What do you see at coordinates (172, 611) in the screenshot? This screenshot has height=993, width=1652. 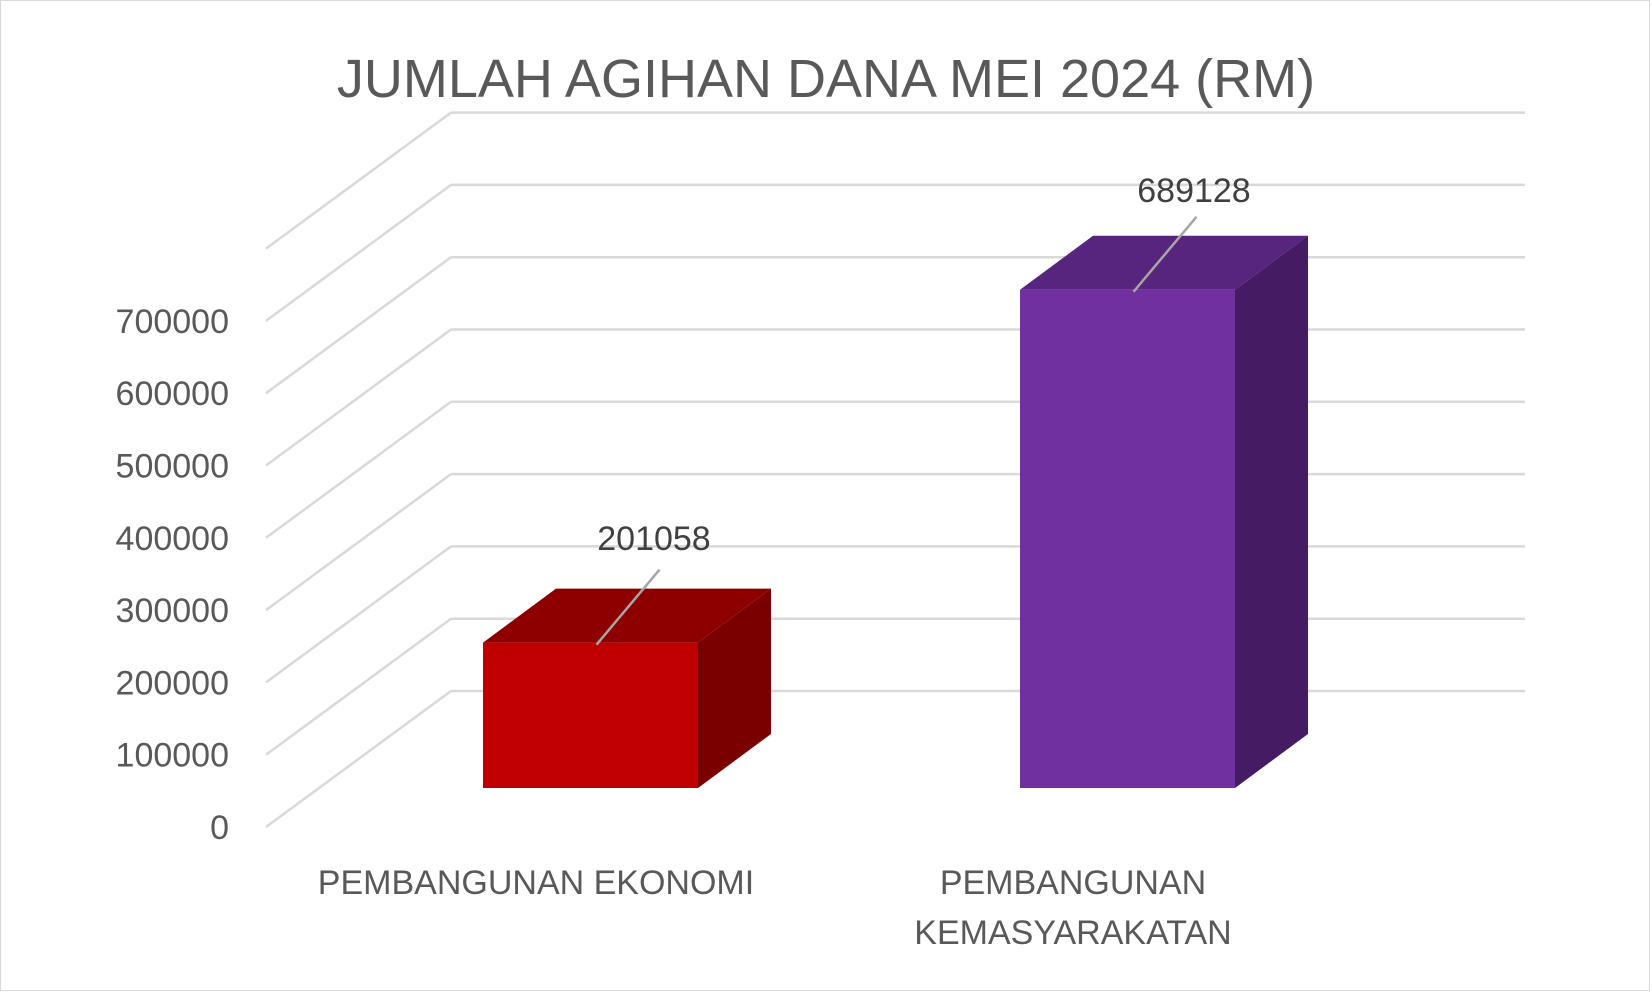 I see `y-tick-label: 300000` at bounding box center [172, 611].